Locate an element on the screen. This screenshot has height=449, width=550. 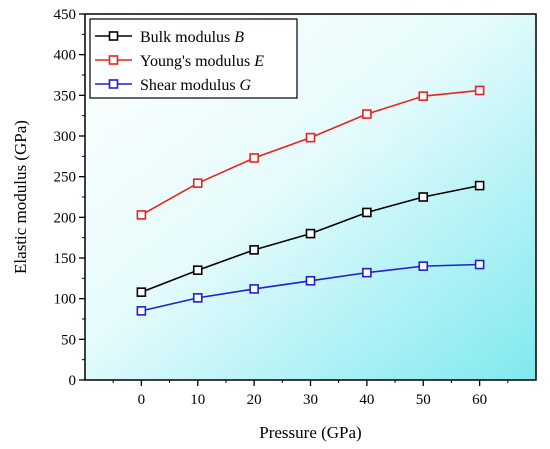
x-tick-label: 50 is located at coordinates (423, 400).